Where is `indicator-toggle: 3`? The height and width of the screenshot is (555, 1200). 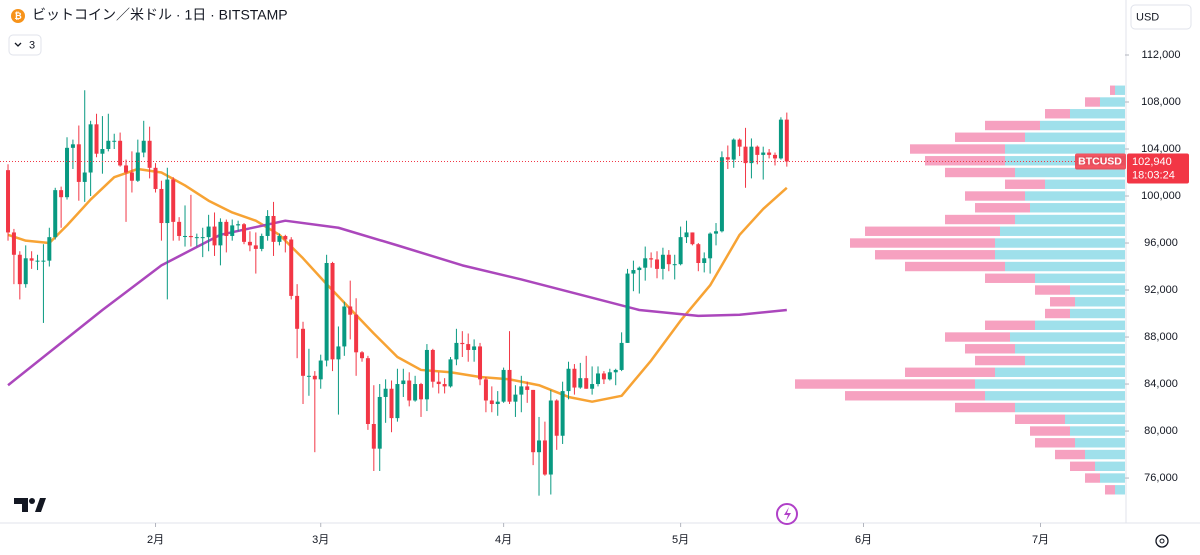 indicator-toggle: 3 is located at coordinates (25, 45).